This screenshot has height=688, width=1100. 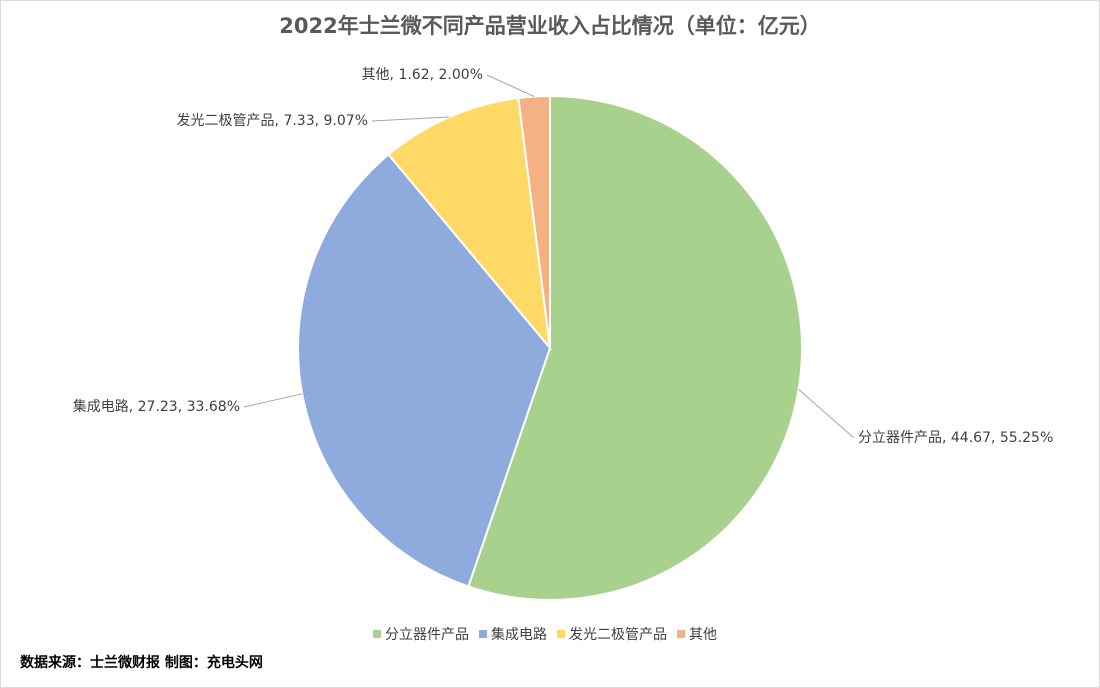 What do you see at coordinates (272, 121) in the screenshot?
I see `data-label: 发光二极管产品, 7.33, 9.07%` at bounding box center [272, 121].